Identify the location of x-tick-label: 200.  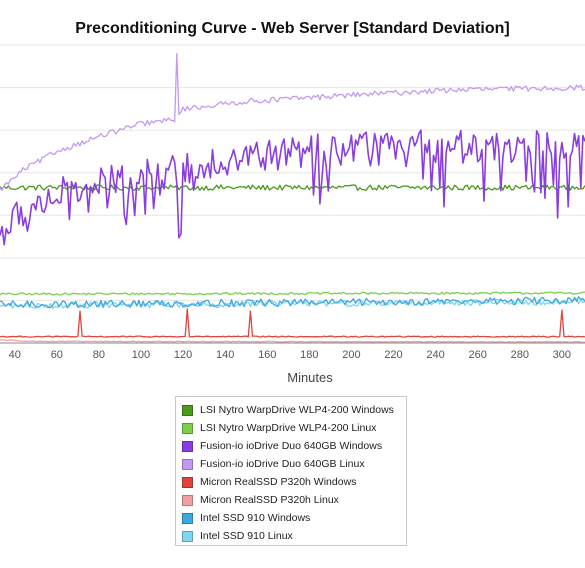
(351, 355).